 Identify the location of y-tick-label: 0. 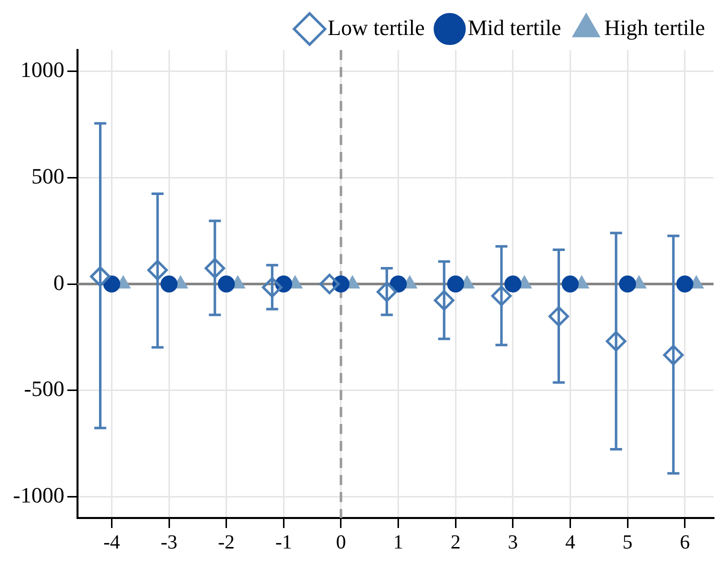
(58, 282).